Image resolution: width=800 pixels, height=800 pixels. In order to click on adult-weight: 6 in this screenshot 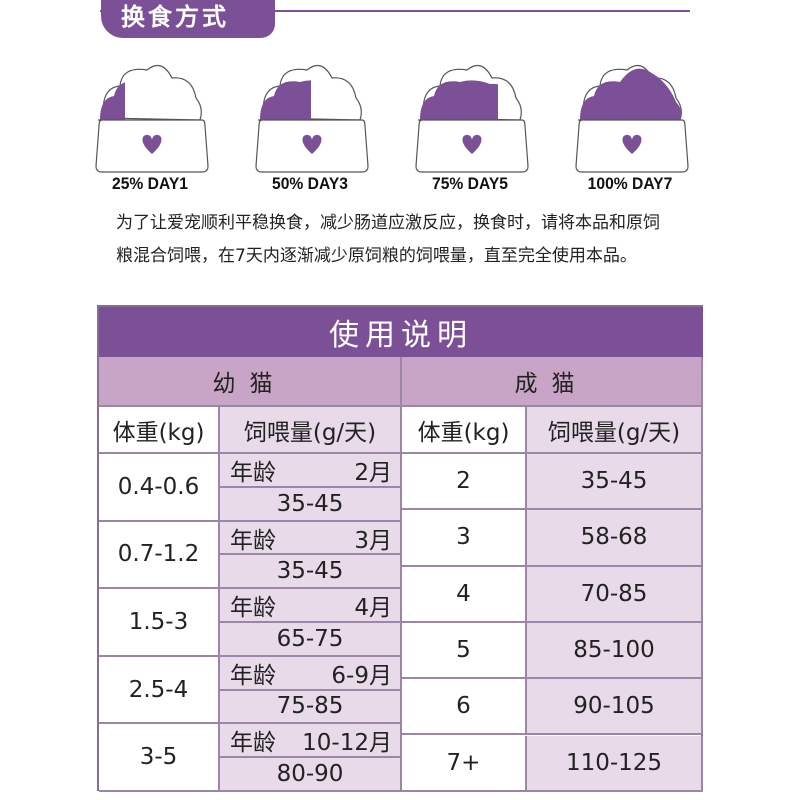, I will do `click(464, 707)`.